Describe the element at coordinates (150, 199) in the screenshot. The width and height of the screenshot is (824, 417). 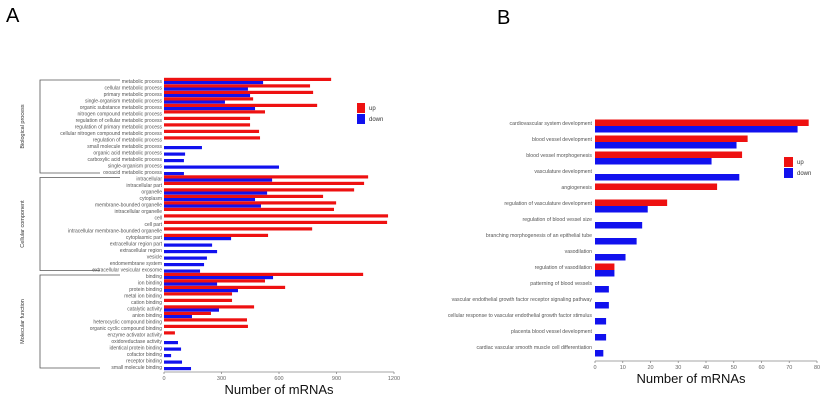
I see `category-label: cytoplasm` at that location.